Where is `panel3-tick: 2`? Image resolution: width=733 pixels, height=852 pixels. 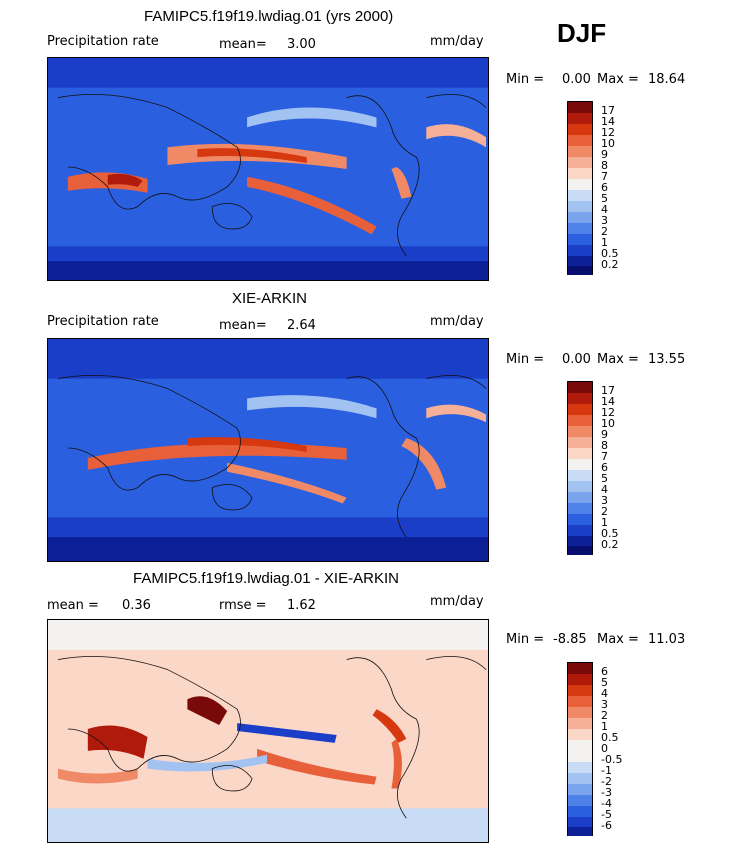 panel3-tick: 2 is located at coordinates (604, 715).